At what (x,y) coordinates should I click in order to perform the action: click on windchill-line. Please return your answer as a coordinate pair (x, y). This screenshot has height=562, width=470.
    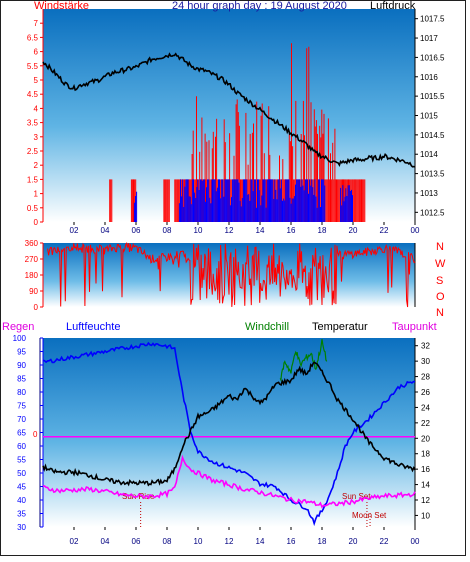
    Looking at the image, I should click on (303, 360).